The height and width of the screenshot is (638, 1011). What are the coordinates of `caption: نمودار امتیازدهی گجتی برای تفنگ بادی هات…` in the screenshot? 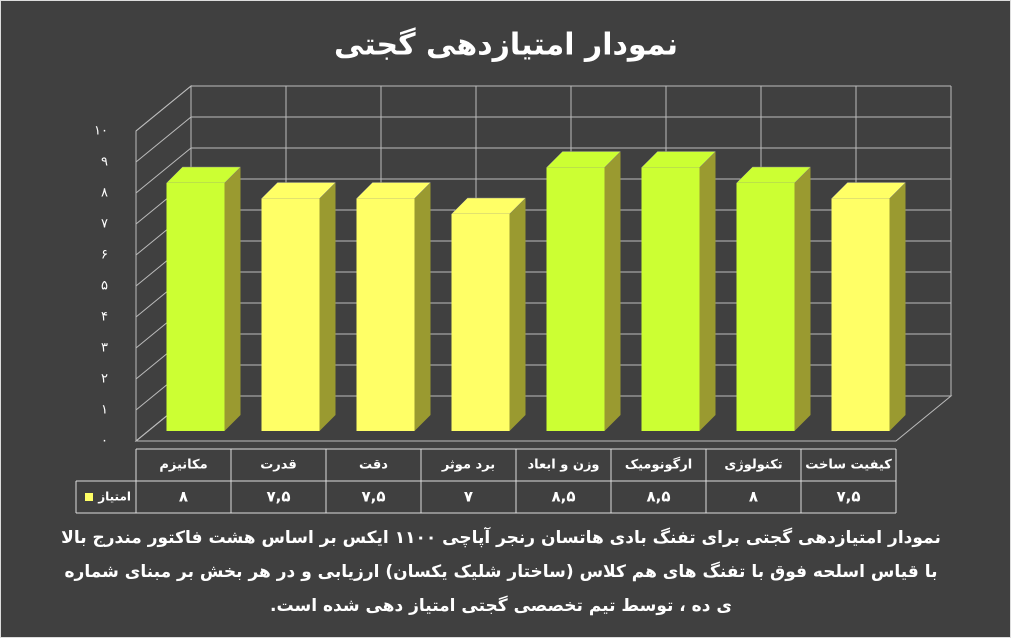 It's located at (501, 572).